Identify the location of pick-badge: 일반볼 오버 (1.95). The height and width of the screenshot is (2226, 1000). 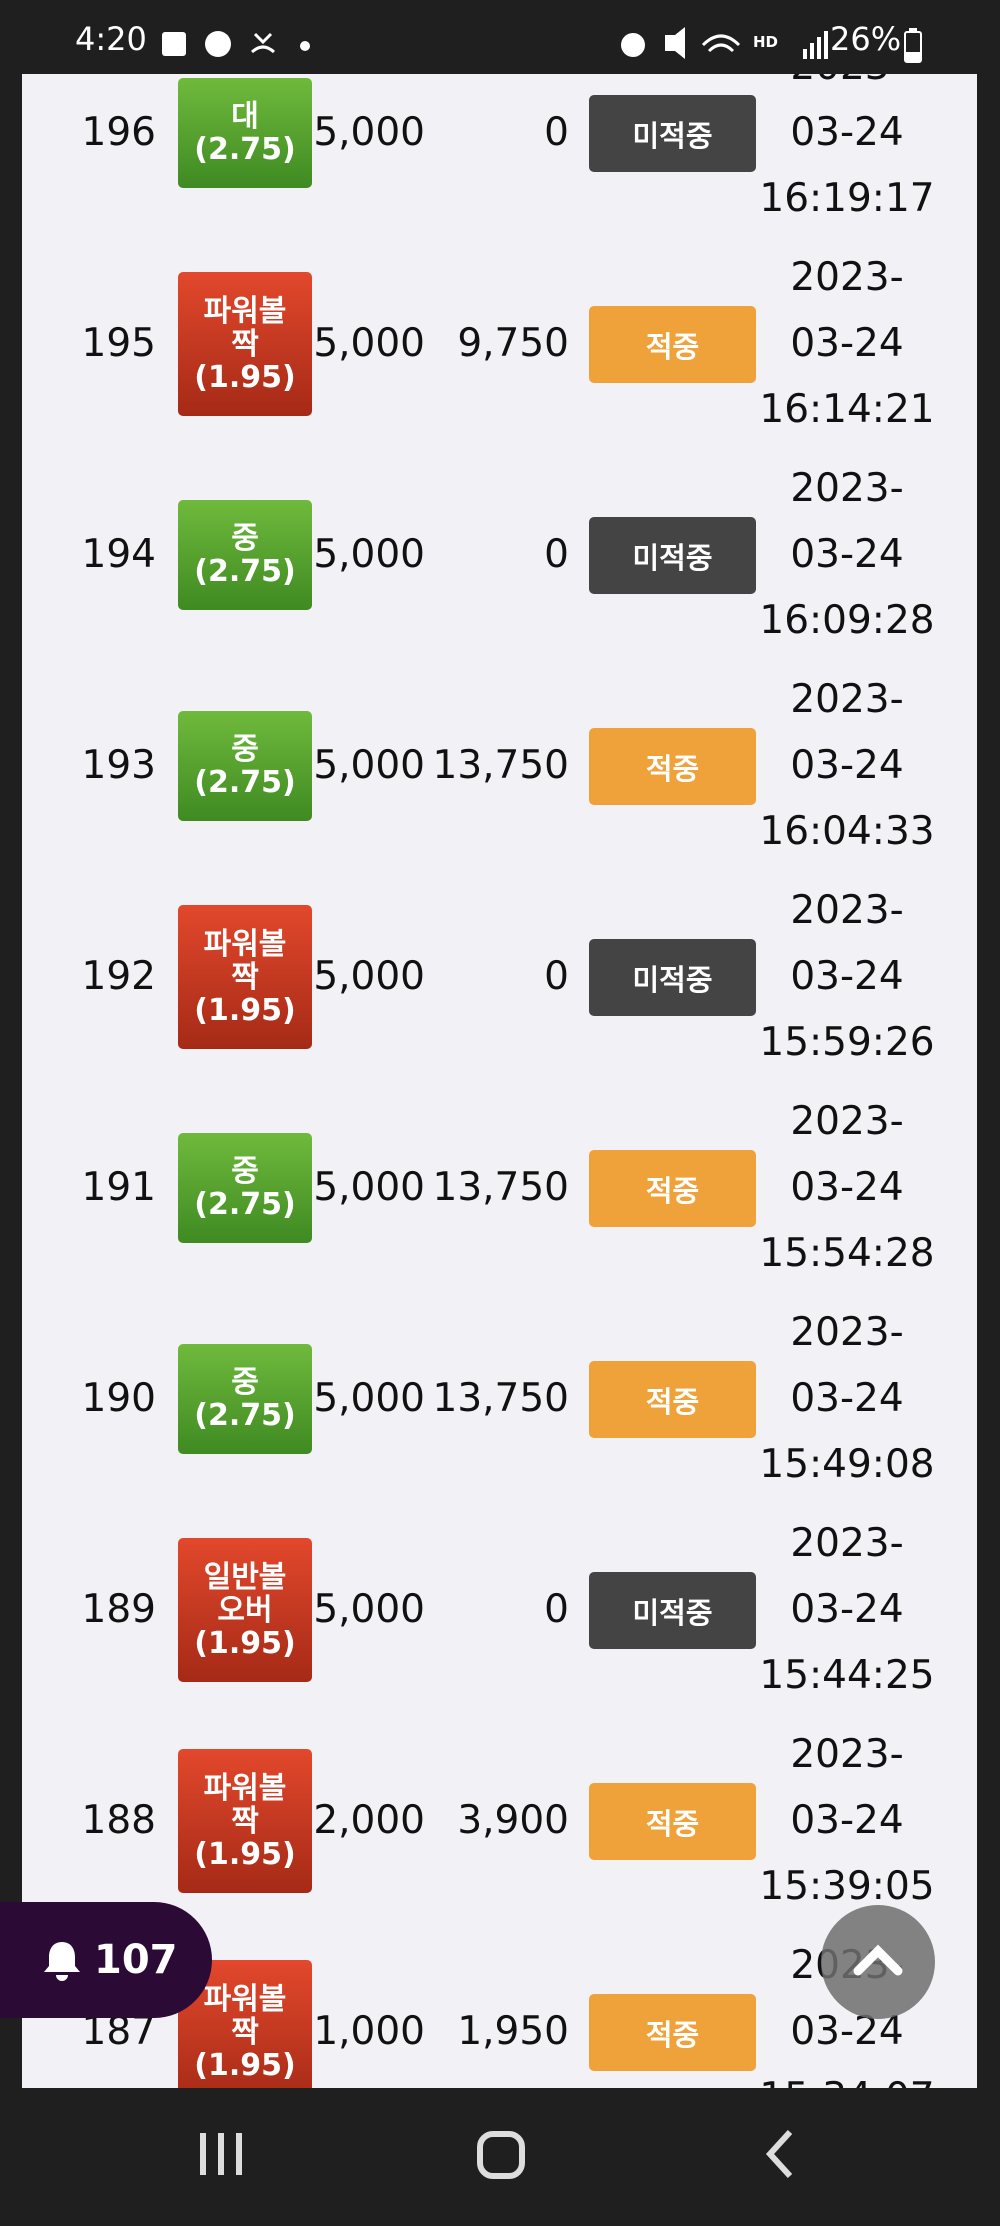
(245, 1610).